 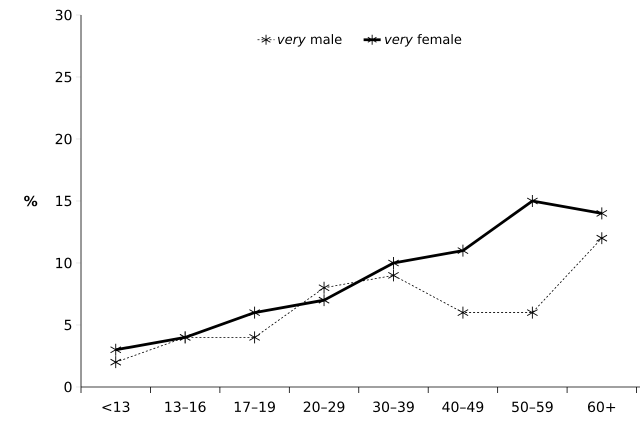 I want to click on x-tick-label: 30–39, so click(x=393, y=407).